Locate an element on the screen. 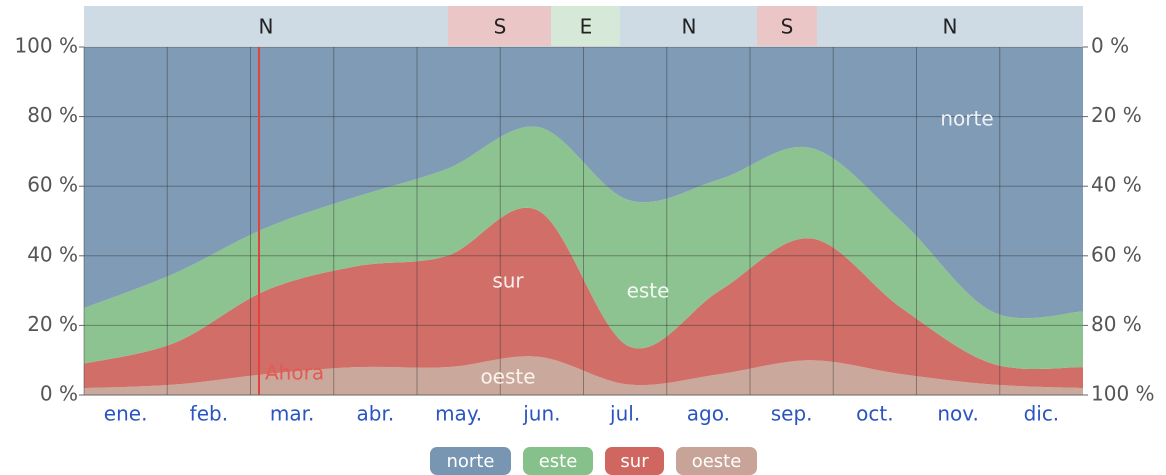  area-label: sur is located at coordinates (508, 281).